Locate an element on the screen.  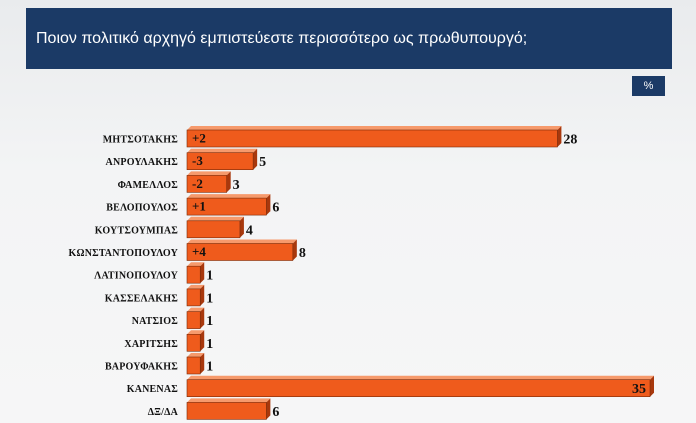
value-label: 28 is located at coordinates (570, 140).